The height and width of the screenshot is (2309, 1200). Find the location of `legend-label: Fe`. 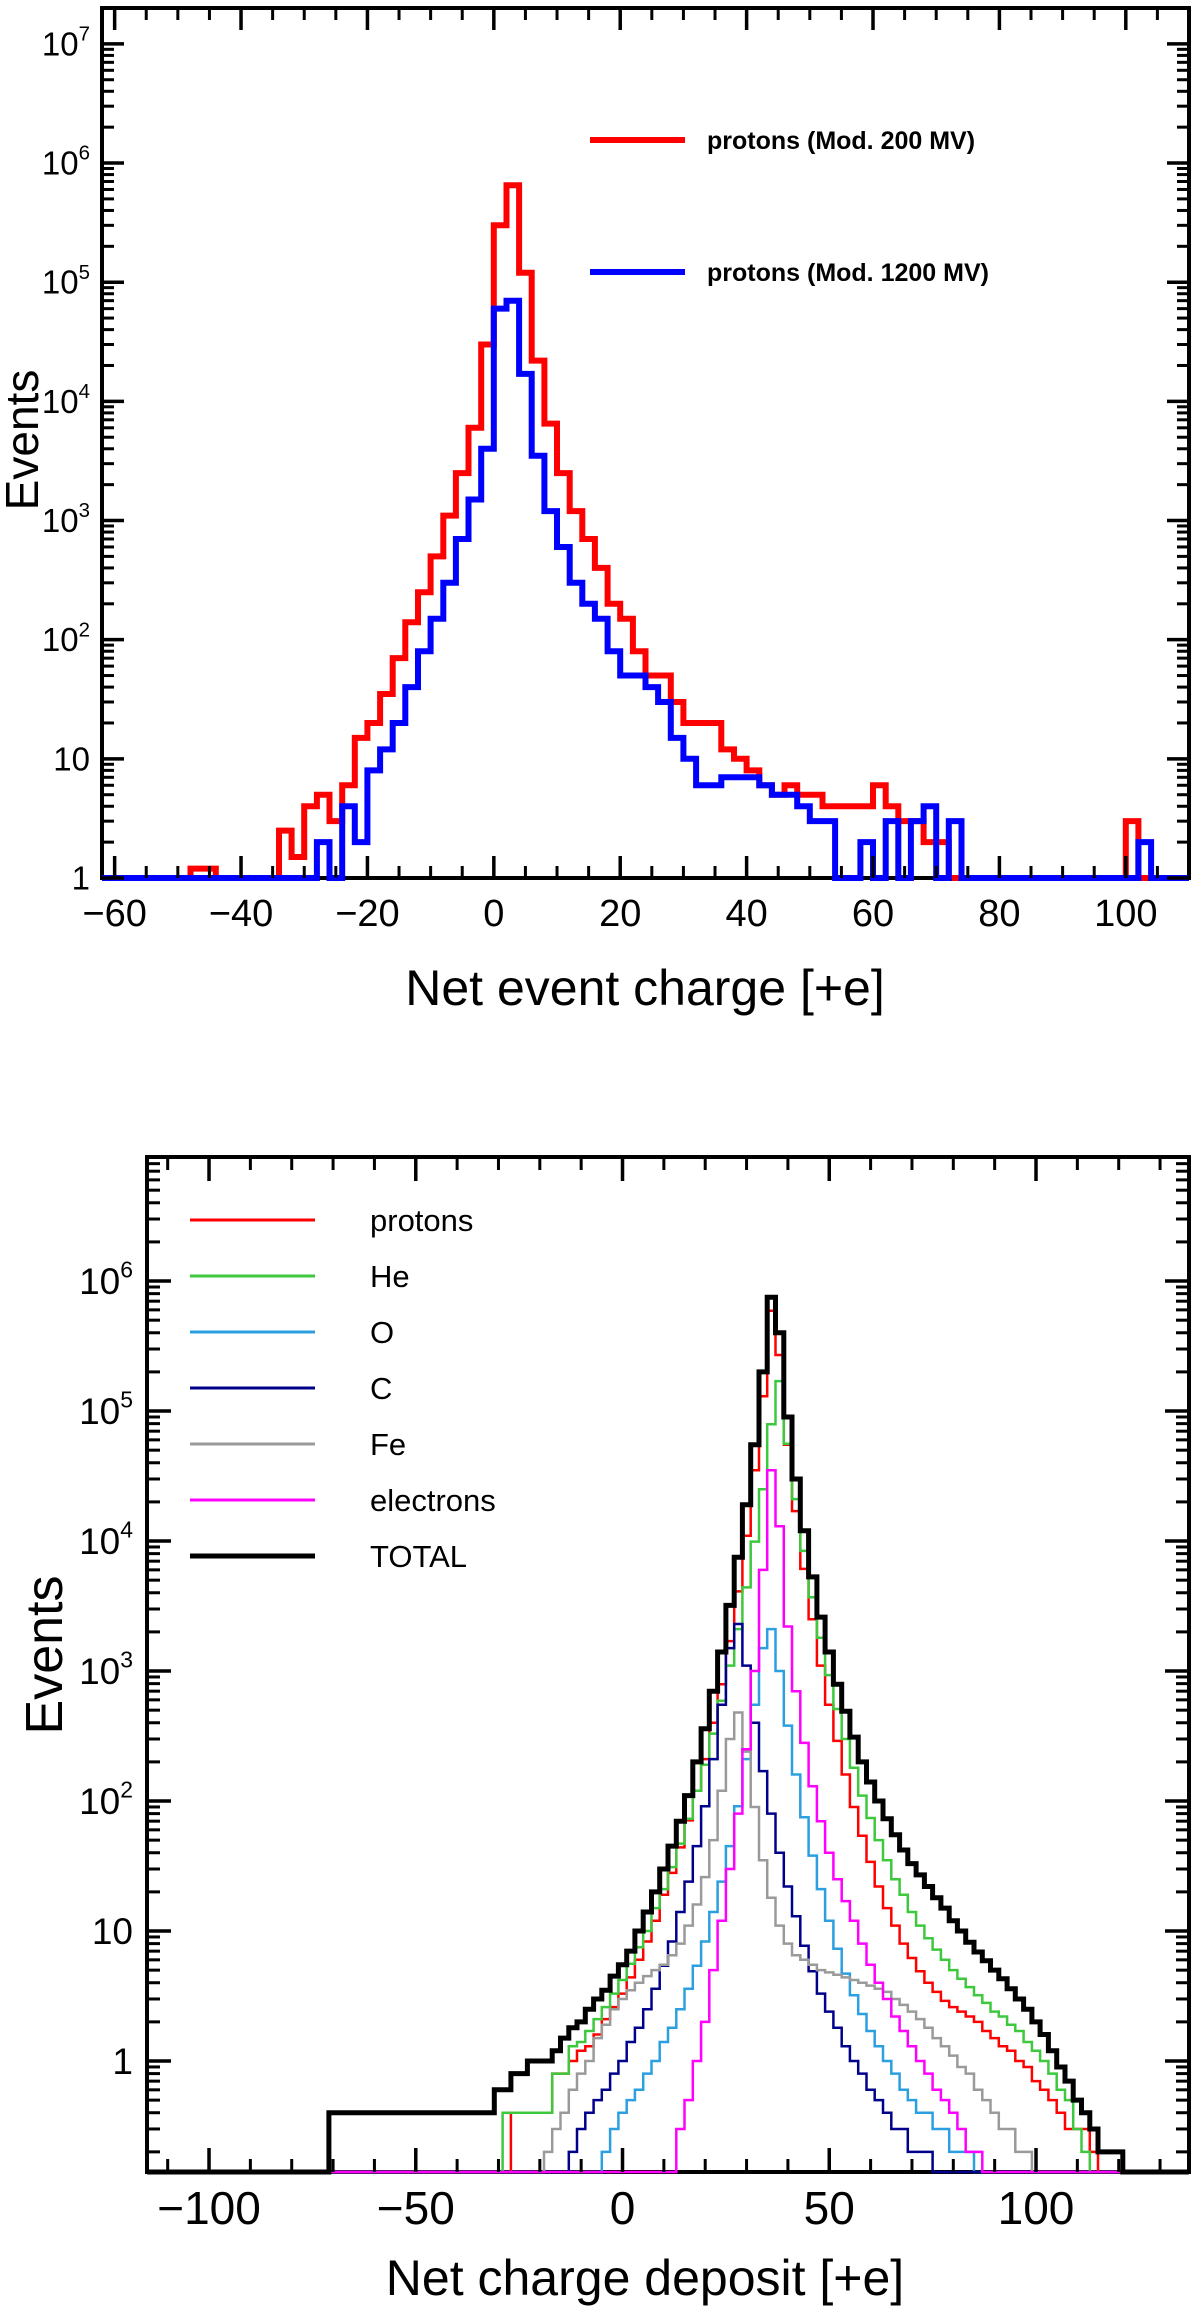

legend-label: Fe is located at coordinates (388, 1444).